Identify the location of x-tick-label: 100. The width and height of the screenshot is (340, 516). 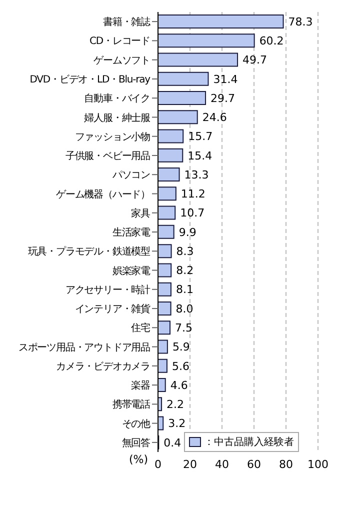
(318, 464).